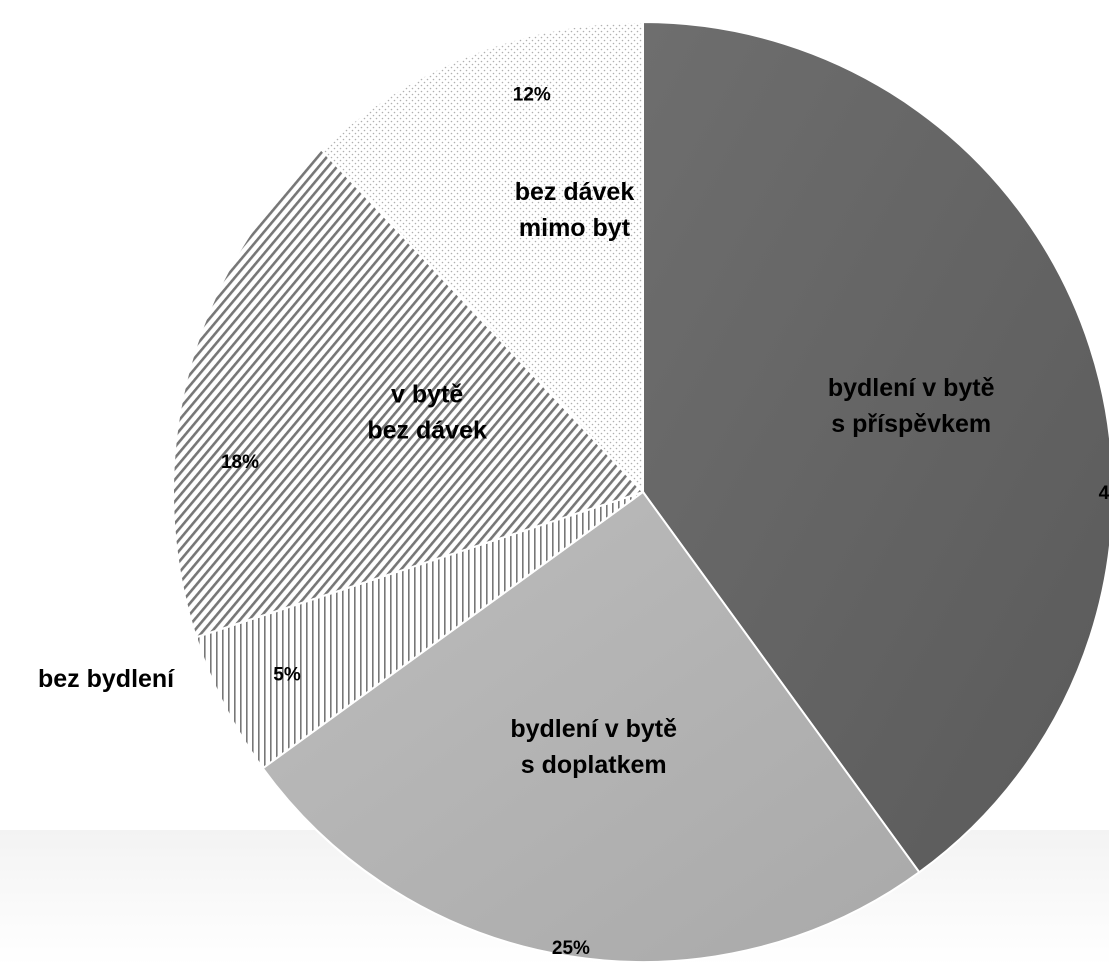 The height and width of the screenshot is (966, 1109). Describe the element at coordinates (427, 413) in the screenshot. I see `slice-category-label: v bytě bez dávek` at that location.